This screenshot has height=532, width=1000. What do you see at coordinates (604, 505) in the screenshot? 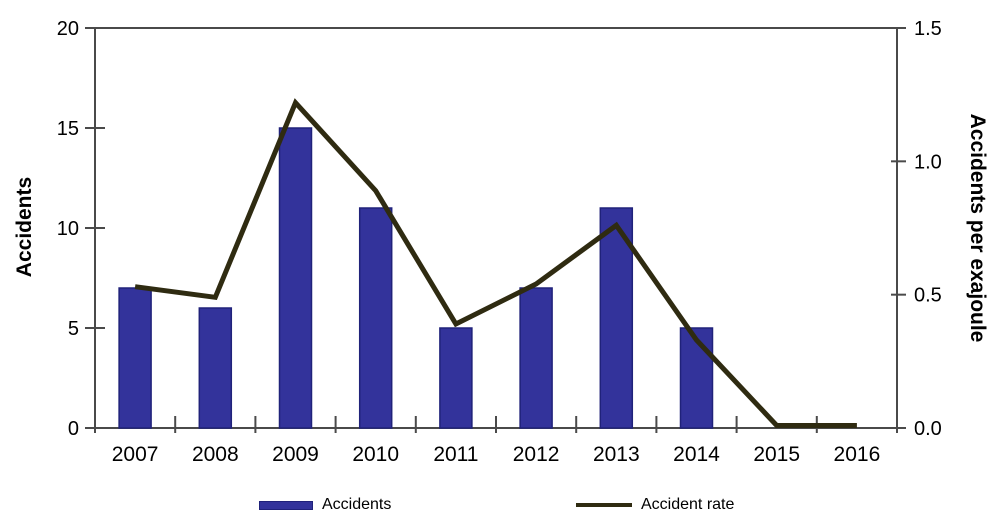
I see `legend-line-swatch-icon` at bounding box center [604, 505].